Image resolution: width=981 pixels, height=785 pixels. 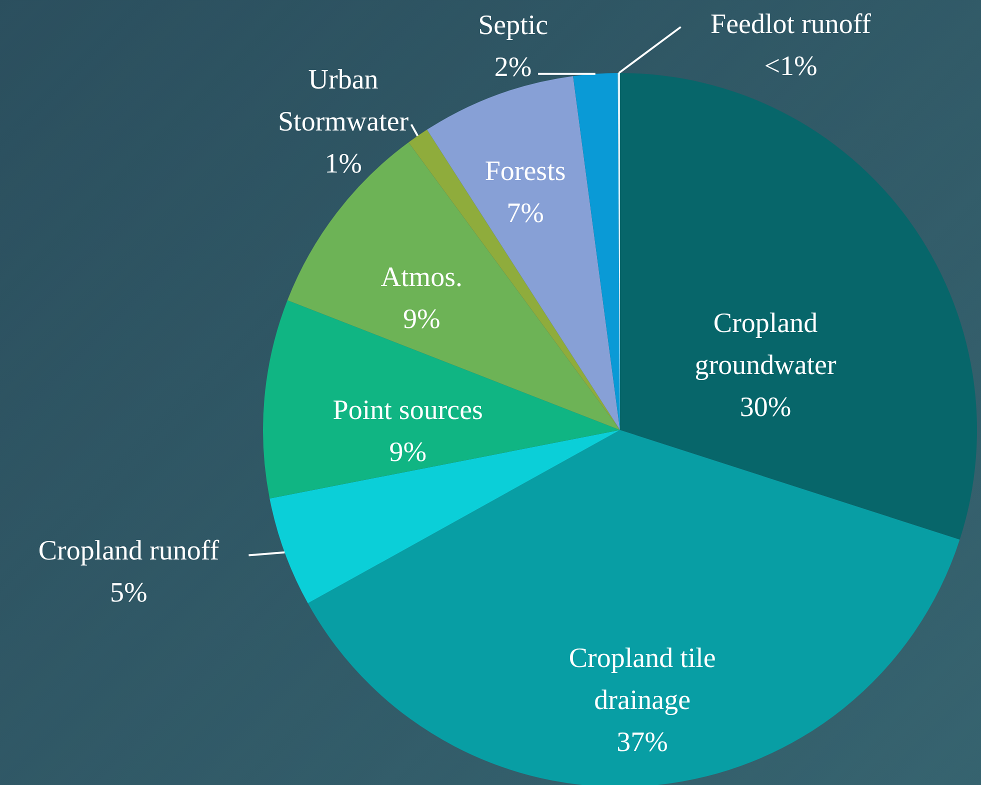 What do you see at coordinates (129, 592) in the screenshot?
I see `data-label: 5%` at bounding box center [129, 592].